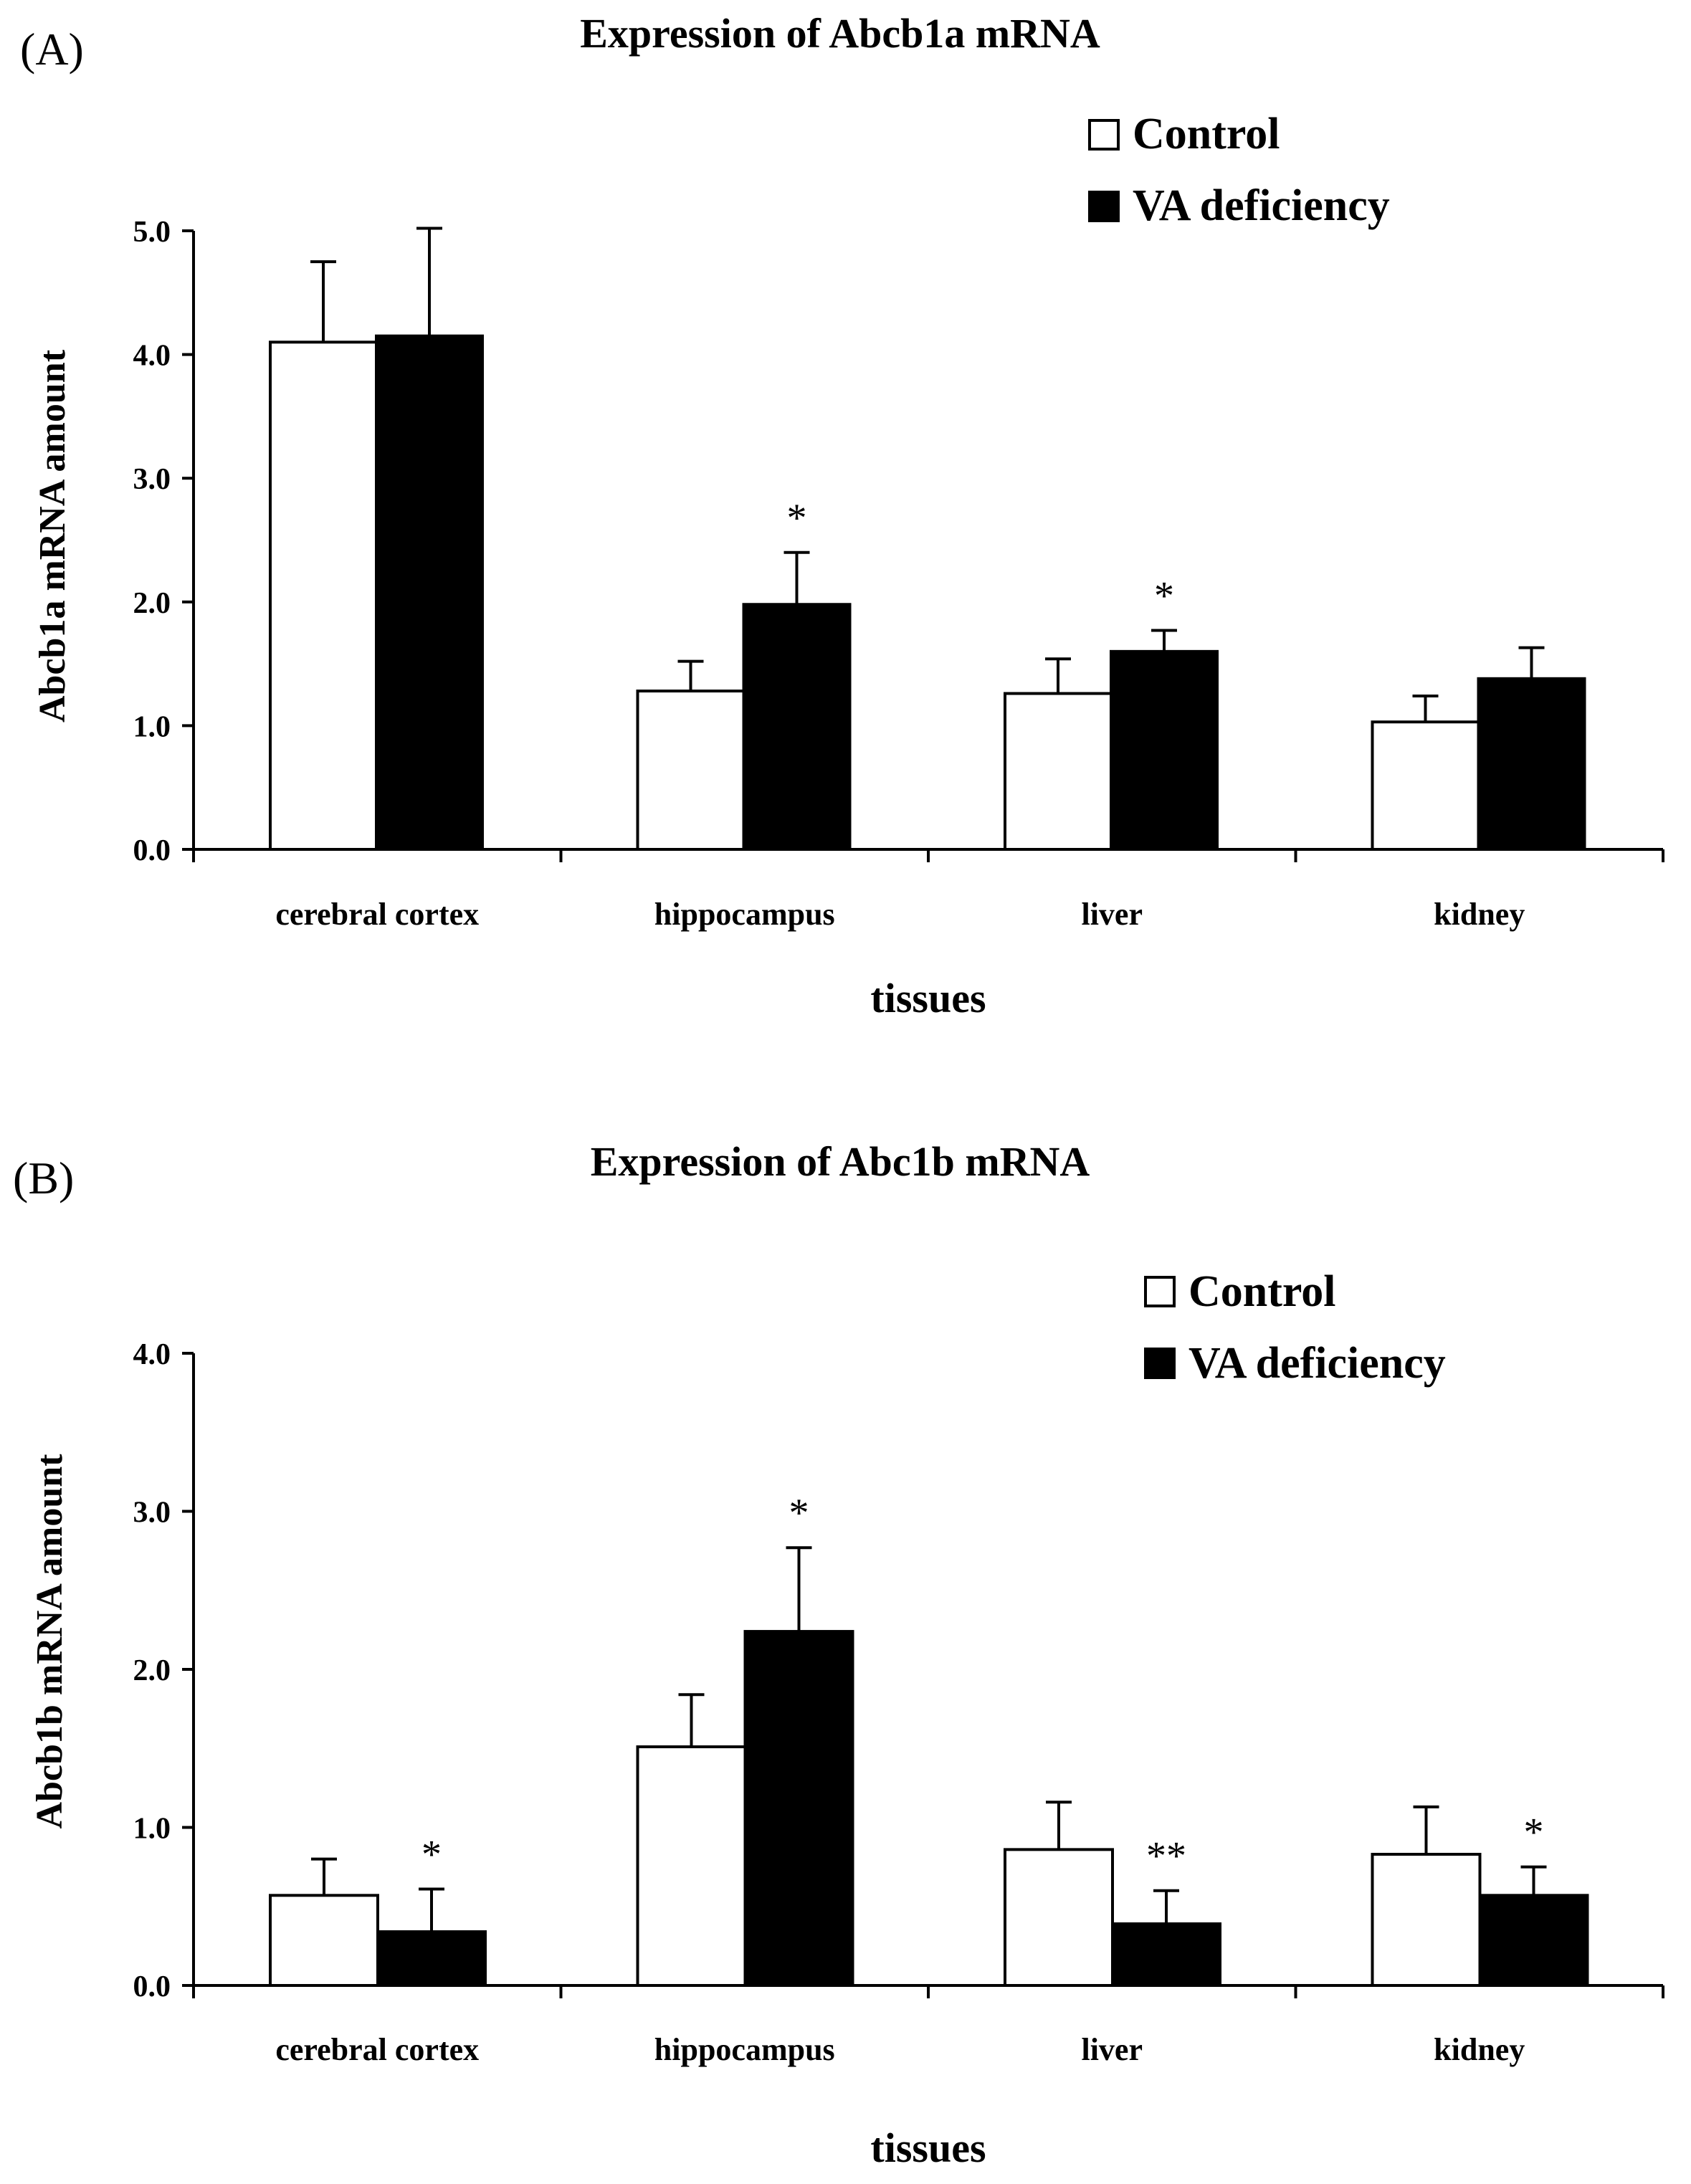 This screenshot has width=1691, height=2184. I want to click on panel-a-y-tick-label-1: 1.0, so click(152, 726).